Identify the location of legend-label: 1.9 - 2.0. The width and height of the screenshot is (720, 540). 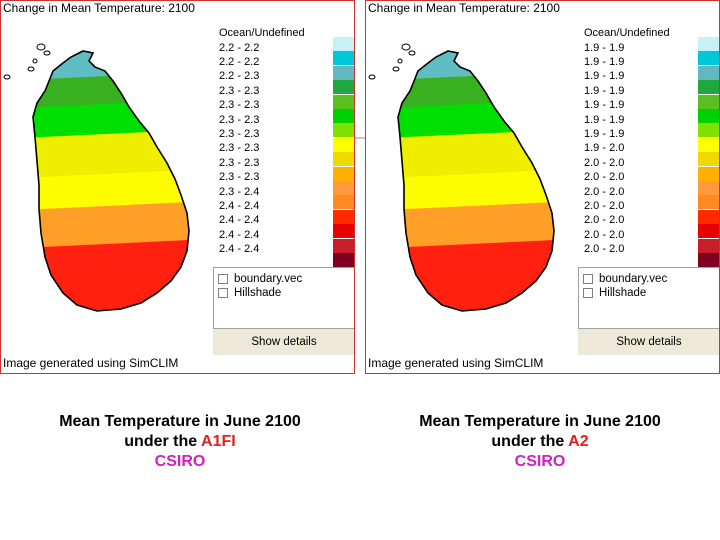
(604, 148).